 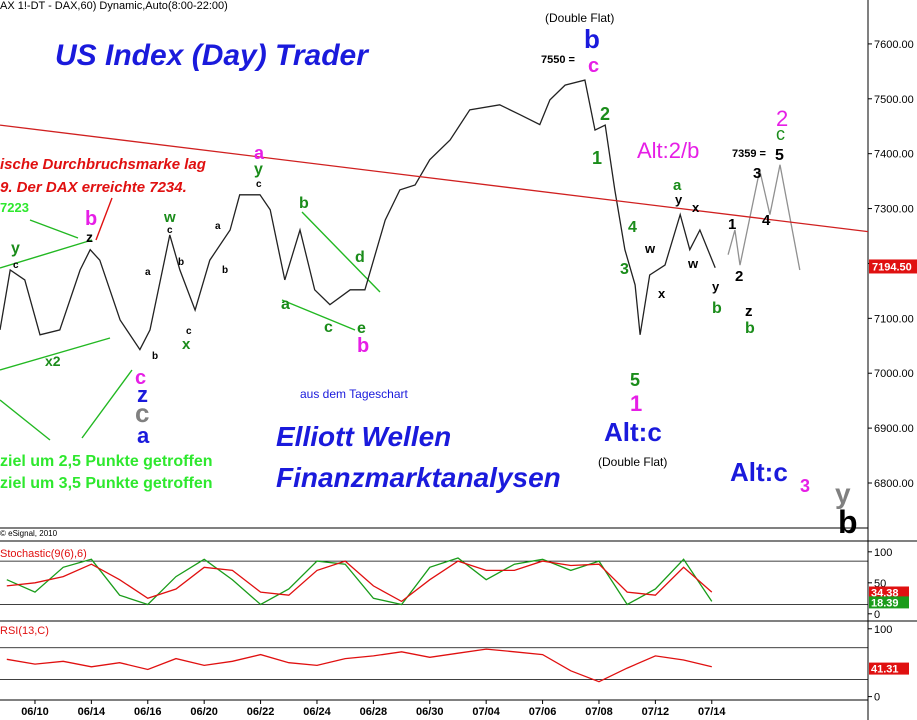 What do you see at coordinates (712, 712) in the screenshot?
I see `x-tick-label: 07/14` at bounding box center [712, 712].